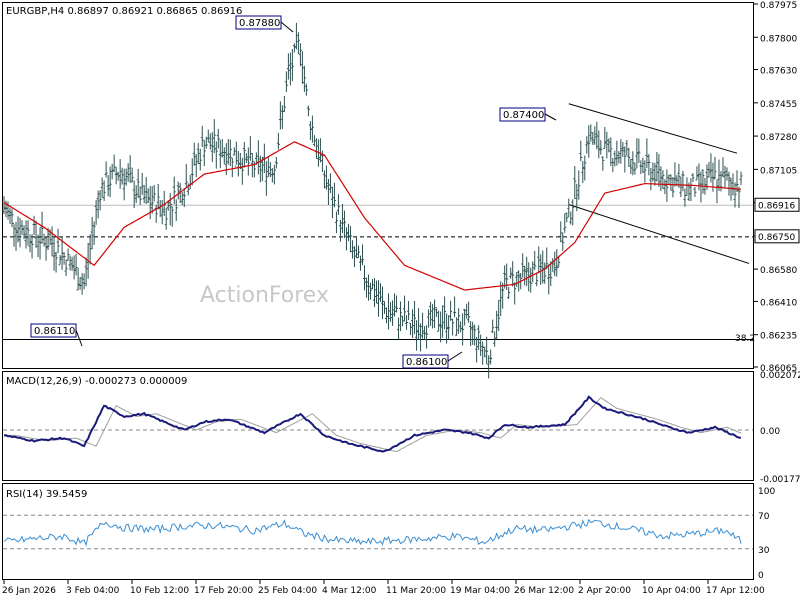 This screenshot has height=600, width=800. What do you see at coordinates (770, 432) in the screenshot?
I see `macd-tick-label: 0.00` at bounding box center [770, 432].